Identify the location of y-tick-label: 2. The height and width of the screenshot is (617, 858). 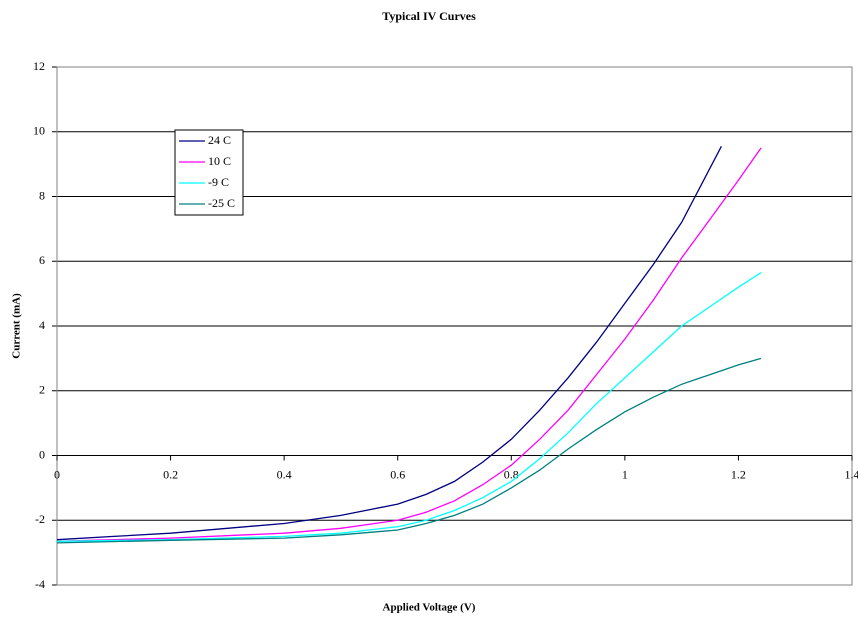
(42, 390).